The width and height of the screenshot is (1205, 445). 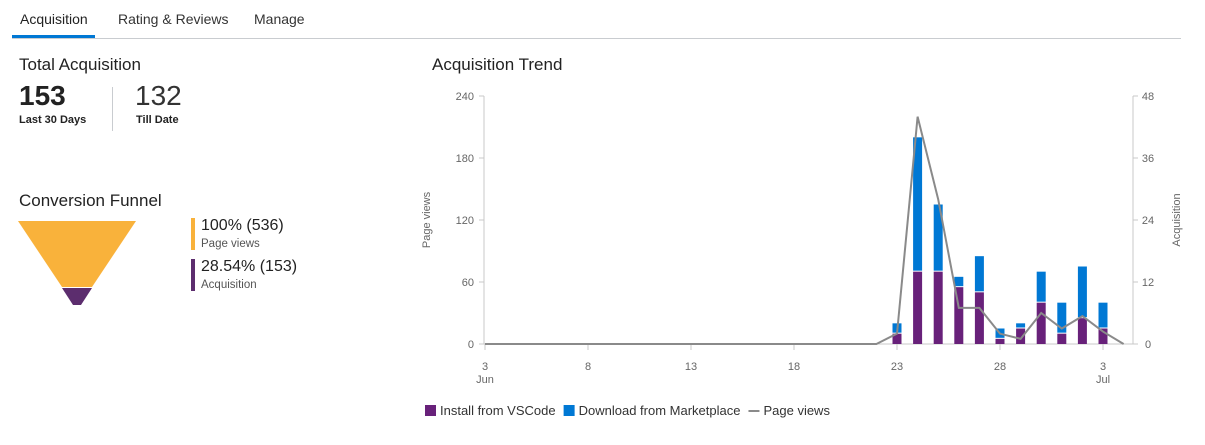 What do you see at coordinates (249, 266) in the screenshot?
I see `funnel-acquisition-value: 28.54% (153)` at bounding box center [249, 266].